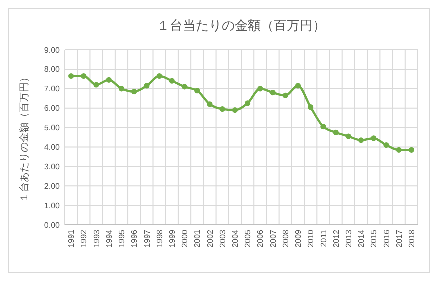 The image size is (438, 281). I want to click on x-tick-label: 1999, so click(172, 238).